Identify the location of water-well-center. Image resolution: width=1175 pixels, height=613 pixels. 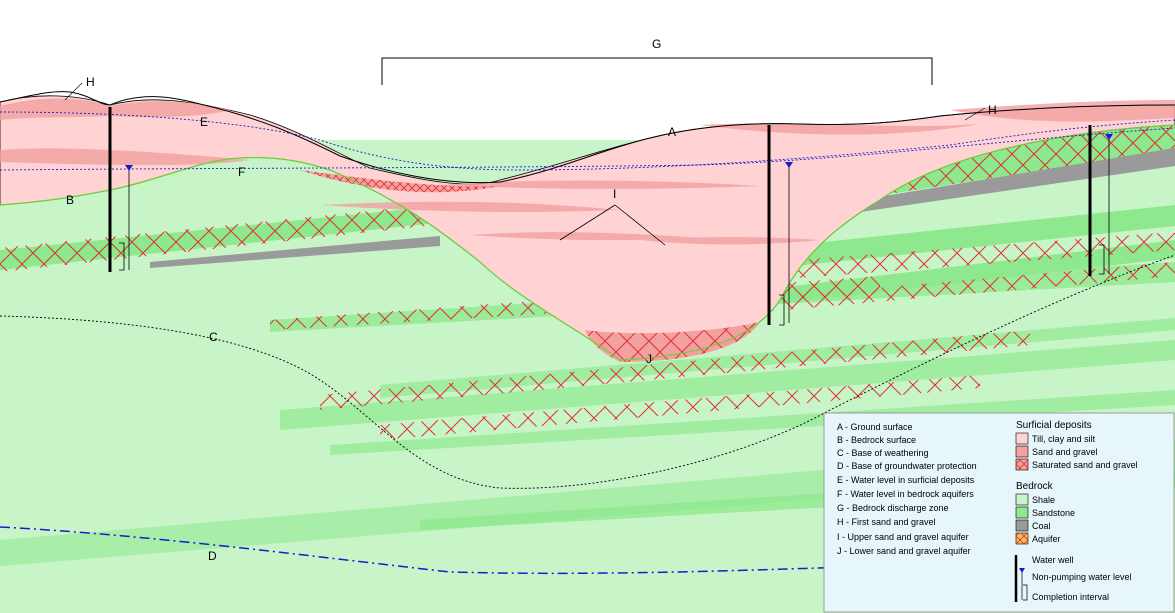
(780, 225).